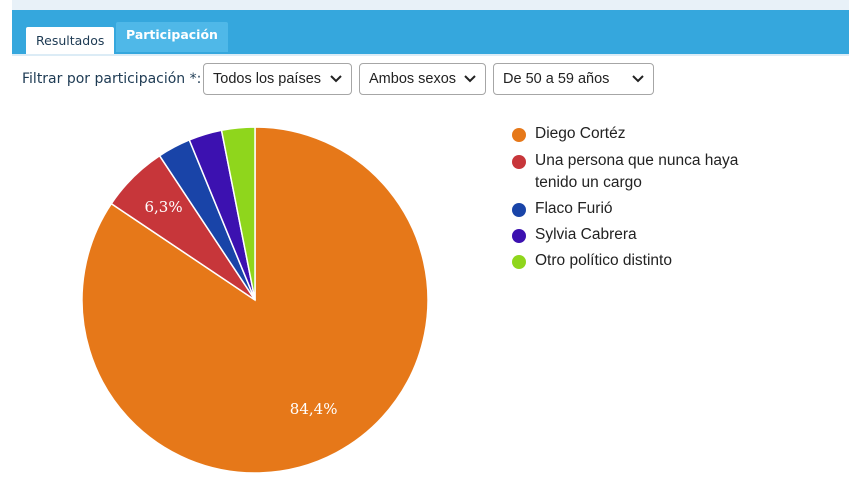  What do you see at coordinates (112, 79) in the screenshot?
I see `filter-label: Filtrar por participación *:` at bounding box center [112, 79].